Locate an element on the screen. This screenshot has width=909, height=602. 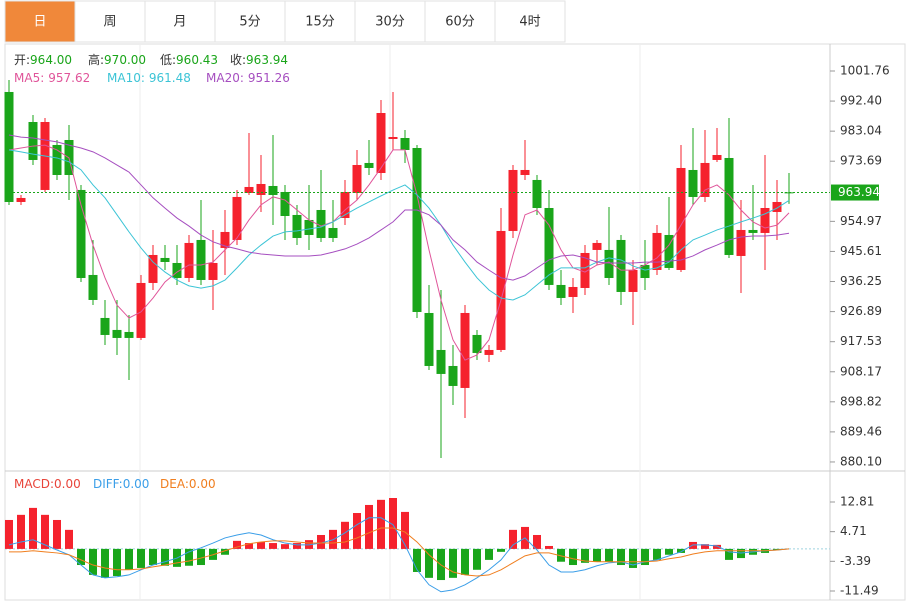
ma-name: MA20: is located at coordinates (225, 78).